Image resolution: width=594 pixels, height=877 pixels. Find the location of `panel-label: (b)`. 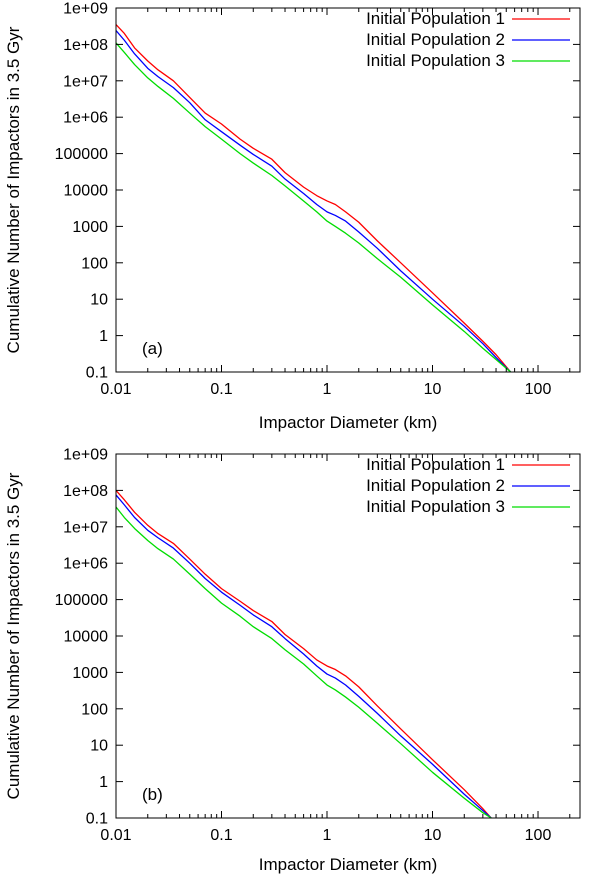

panel-label: (b) is located at coordinates (152, 794).